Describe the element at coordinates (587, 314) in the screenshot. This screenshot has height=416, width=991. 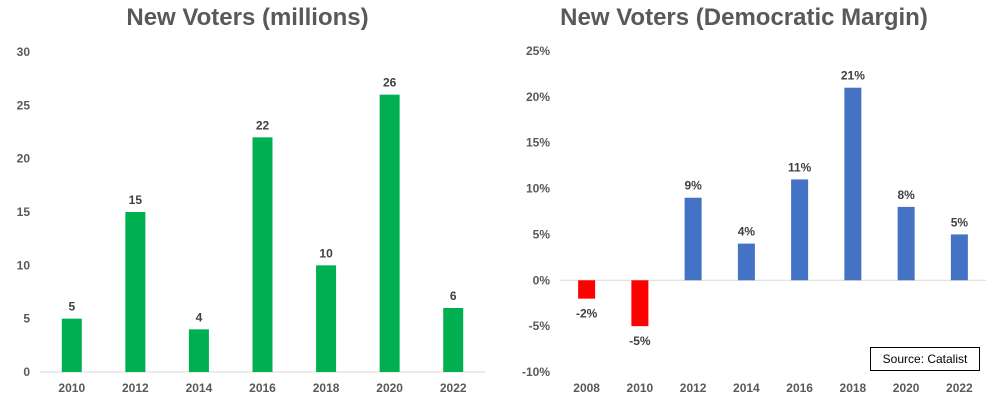
I see `data-label: -2%` at that location.